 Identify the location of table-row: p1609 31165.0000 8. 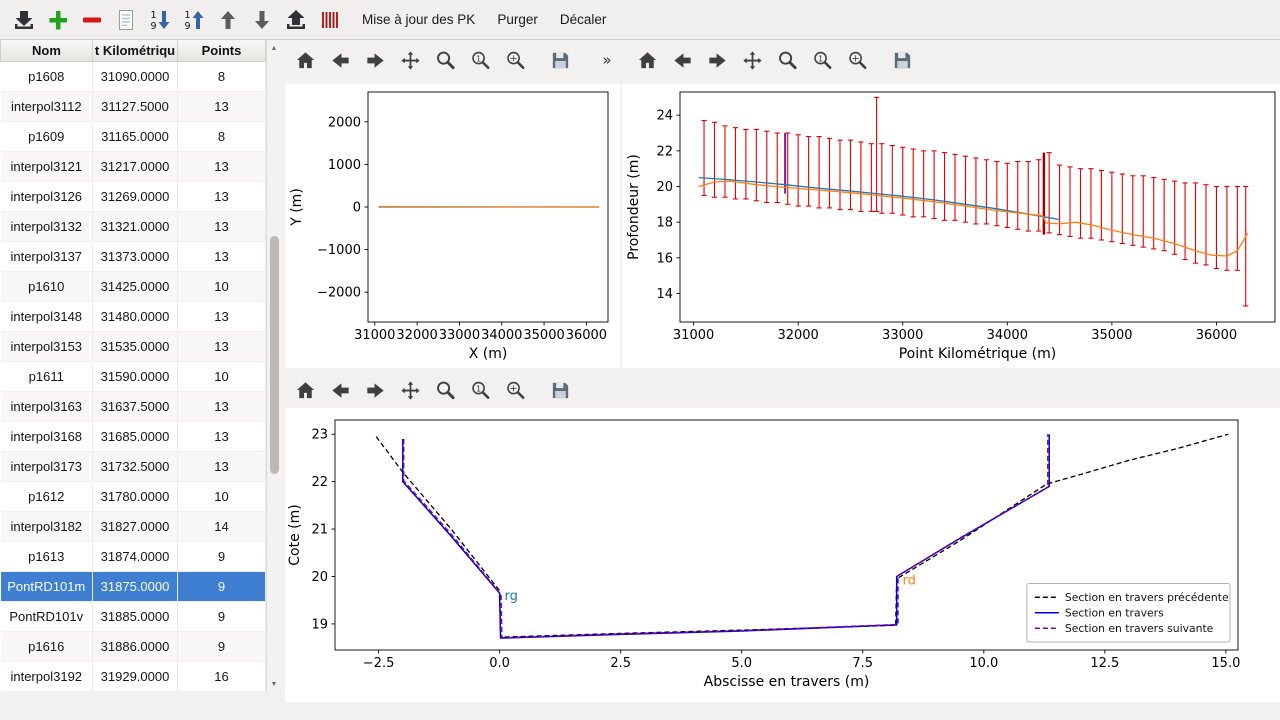
(133, 136).